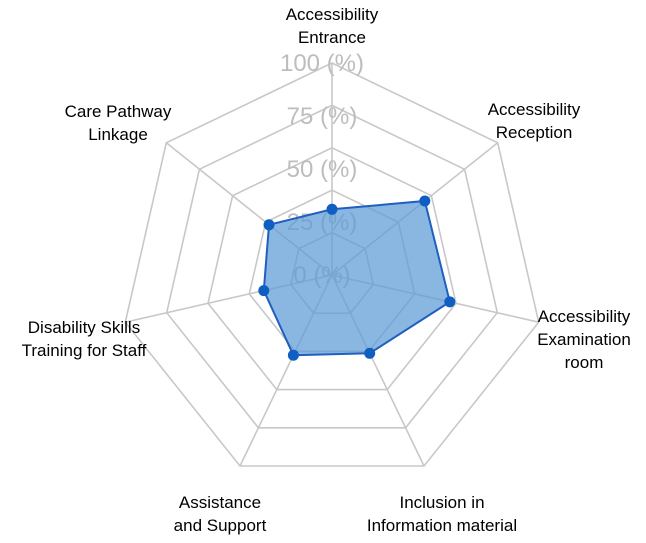 The image size is (646, 543). Describe the element at coordinates (322, 63) in the screenshot. I see `tick-label-100: 100 (%)` at that location.